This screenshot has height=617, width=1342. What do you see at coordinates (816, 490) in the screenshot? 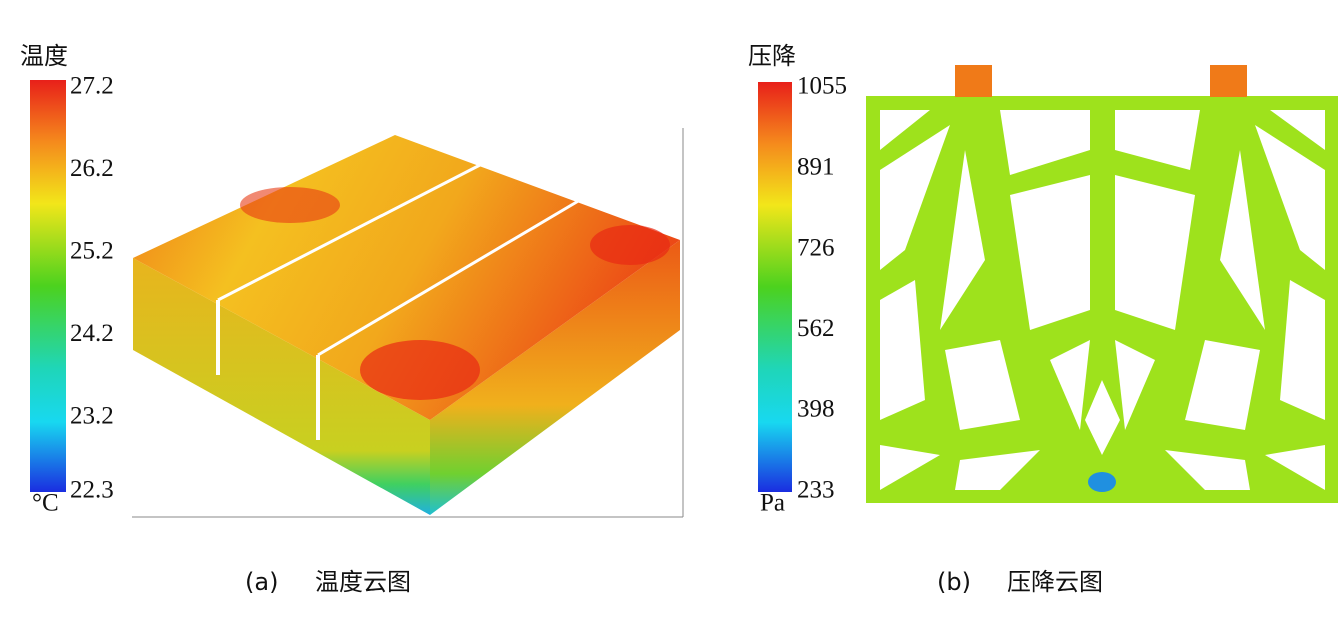
I see `colorbar-tick-label: 233` at bounding box center [816, 490].